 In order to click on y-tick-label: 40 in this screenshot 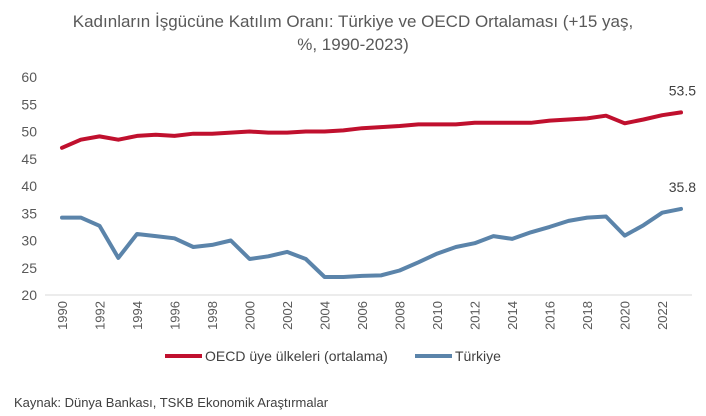, I will do `click(29, 186)`.